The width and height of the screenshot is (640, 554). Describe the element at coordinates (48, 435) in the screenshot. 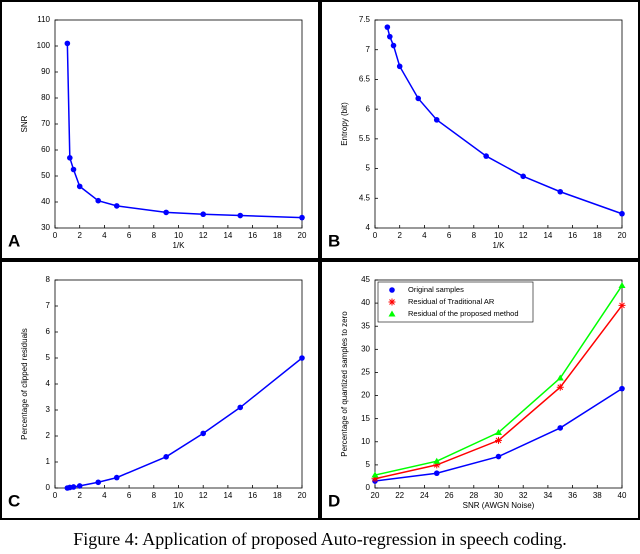

I see `y-tick-label: 2` at that location.